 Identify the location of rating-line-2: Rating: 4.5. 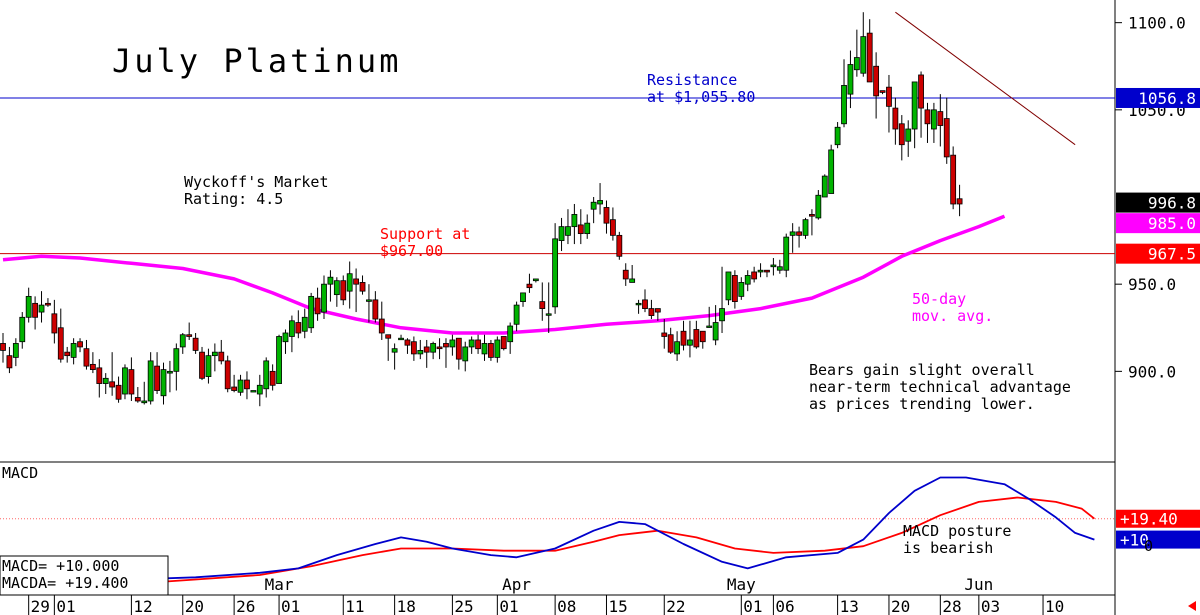
(233, 199).